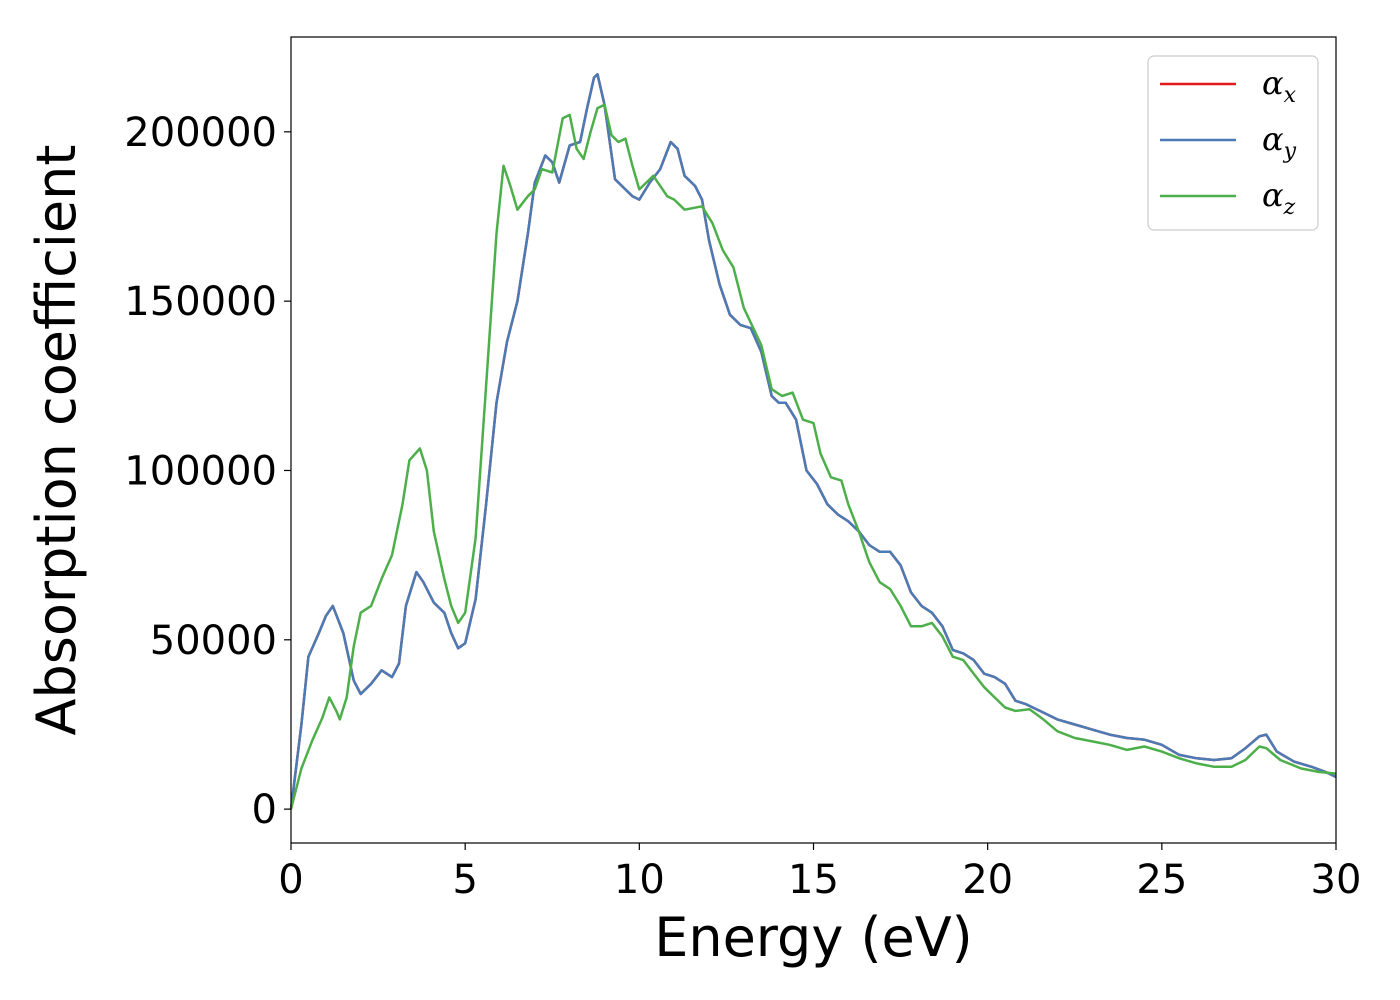  I want to click on x-tick-label: 5, so click(464, 880).